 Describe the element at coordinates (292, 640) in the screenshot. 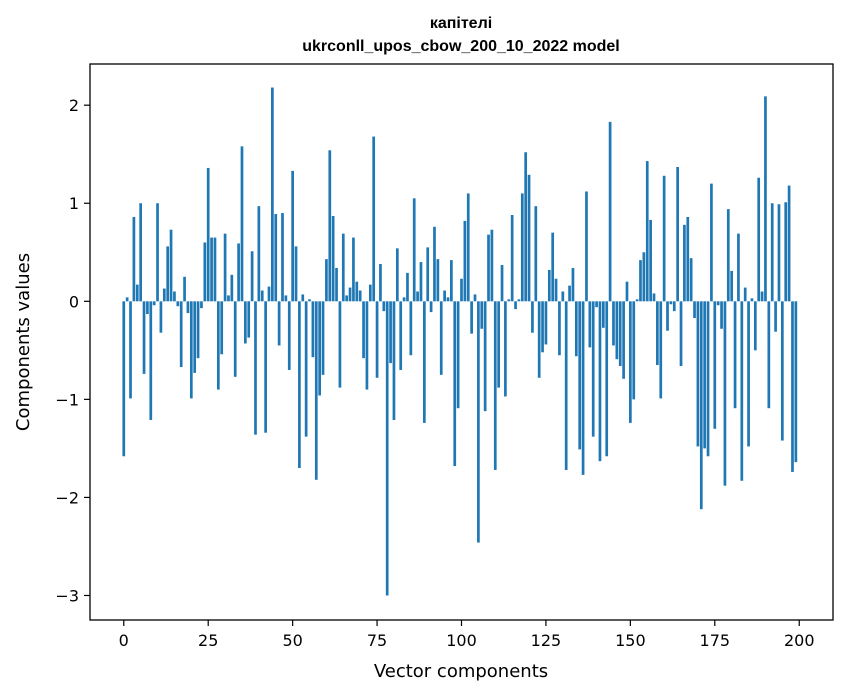

I see `x-tick-label: 50` at that location.